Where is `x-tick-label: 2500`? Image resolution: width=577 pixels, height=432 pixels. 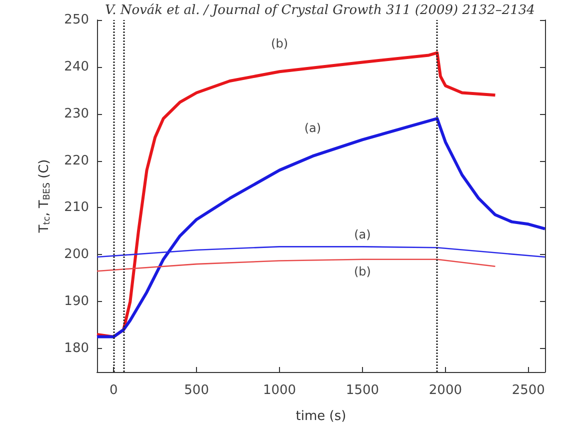 x-tick-label: 2500 is located at coordinates (528, 390).